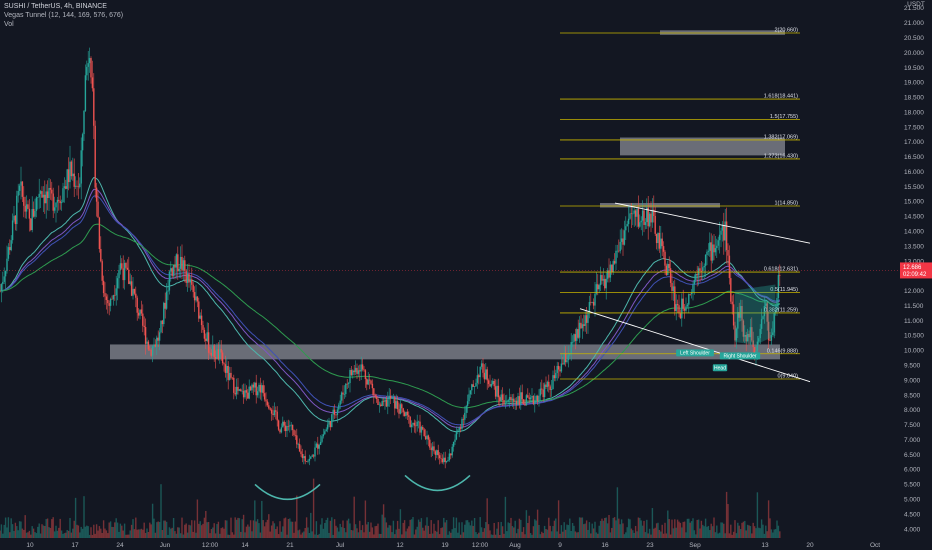  I want to click on support-resistance-zone, so click(722, 32).